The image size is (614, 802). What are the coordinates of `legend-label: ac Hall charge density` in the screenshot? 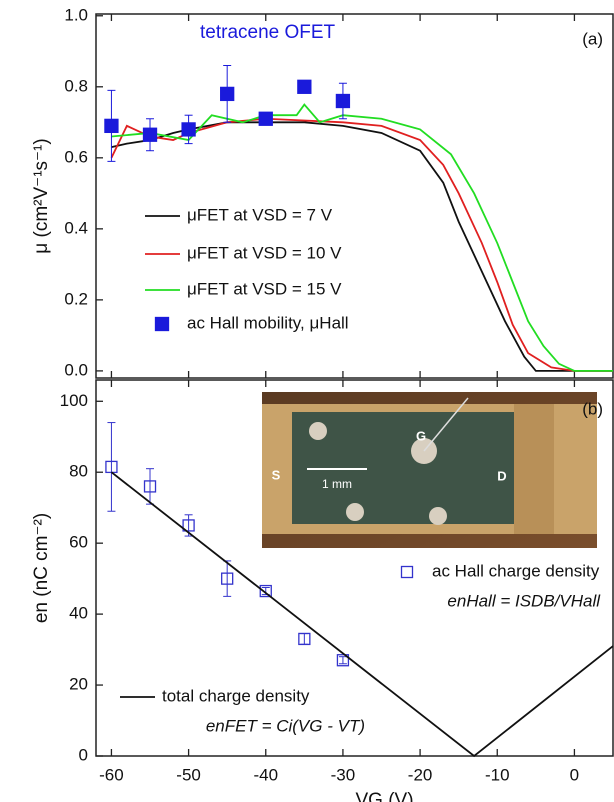 It's located at (516, 570).